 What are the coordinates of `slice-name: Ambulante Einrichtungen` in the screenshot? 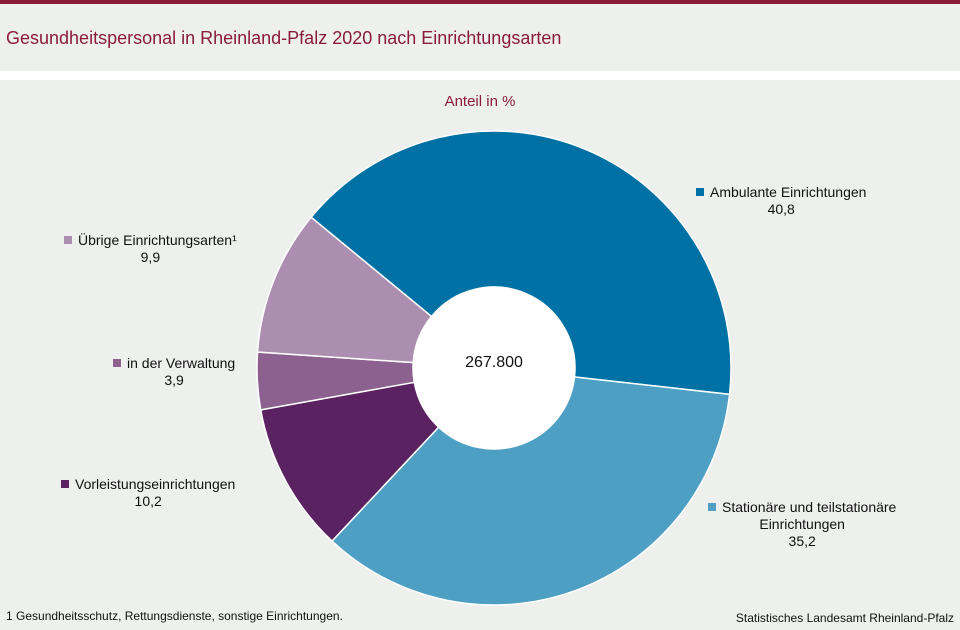 It's located at (788, 192).